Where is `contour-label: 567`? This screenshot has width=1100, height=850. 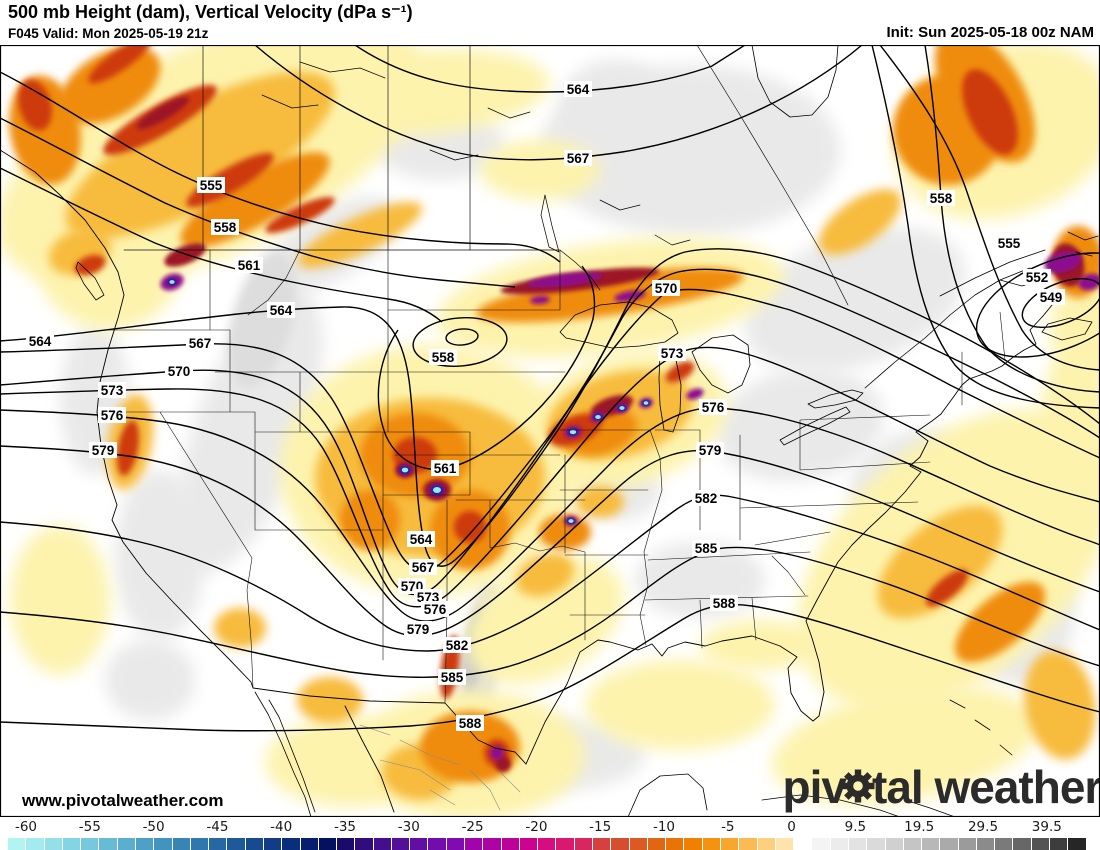 contour-label: 567 is located at coordinates (200, 343).